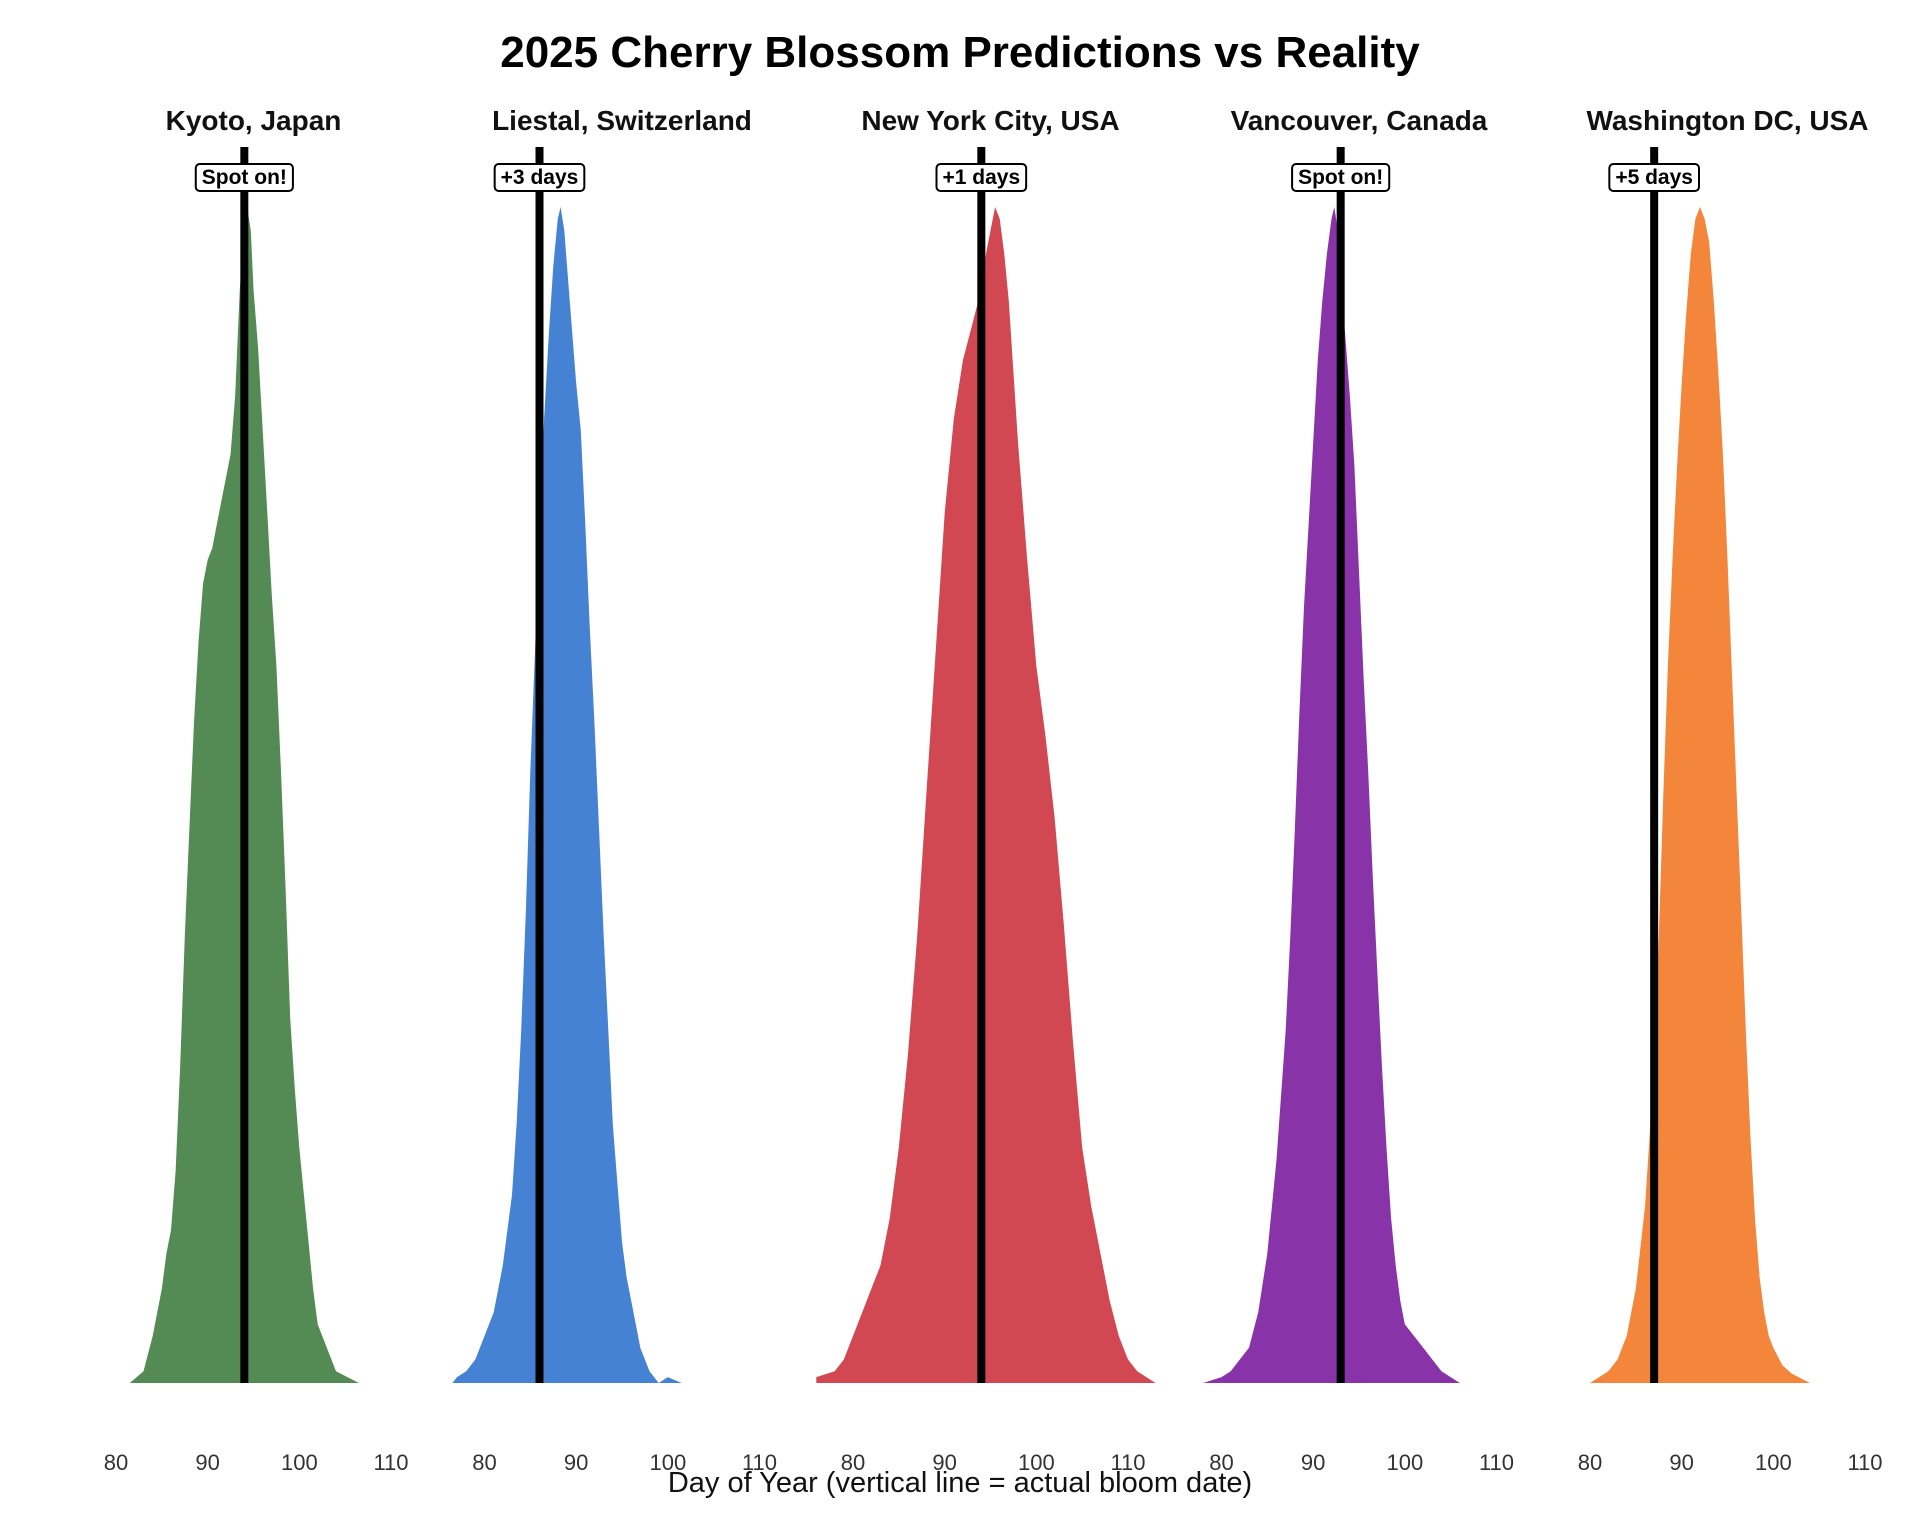 The height and width of the screenshot is (1536, 1920). I want to click on panel-5: Washington DC, USA +5 days 80 90 100 110, so click(1730, 790).